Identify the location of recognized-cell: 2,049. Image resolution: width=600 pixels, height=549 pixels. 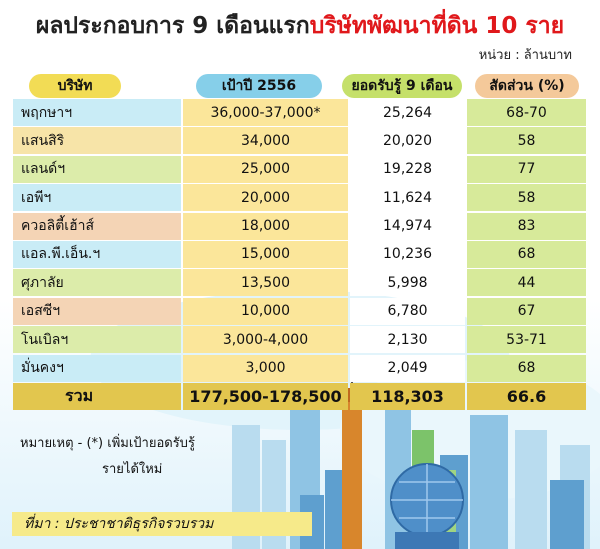
(407, 368).